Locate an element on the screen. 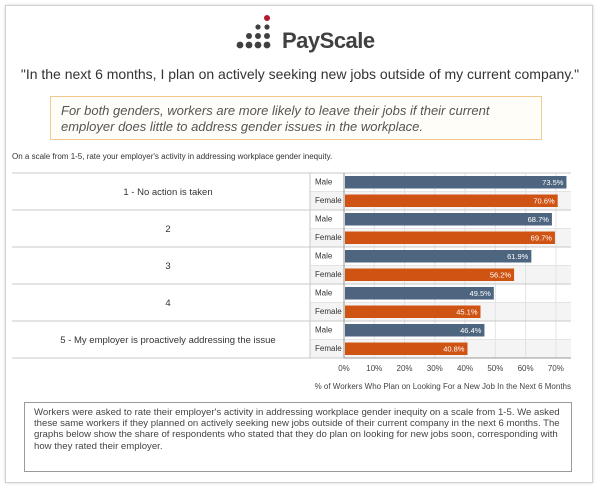 The width and height of the screenshot is (600, 490). category-label: 2 is located at coordinates (167, 229).